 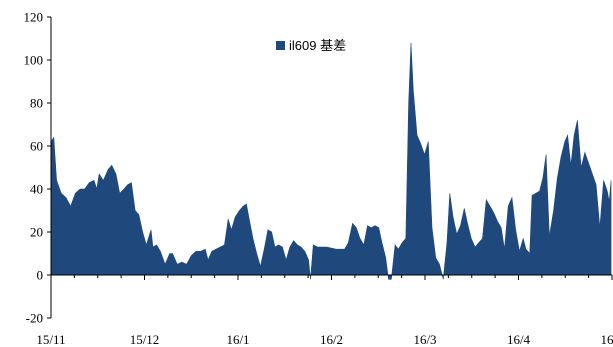 I want to click on x-tick-label: 15/12, so click(x=145, y=339).